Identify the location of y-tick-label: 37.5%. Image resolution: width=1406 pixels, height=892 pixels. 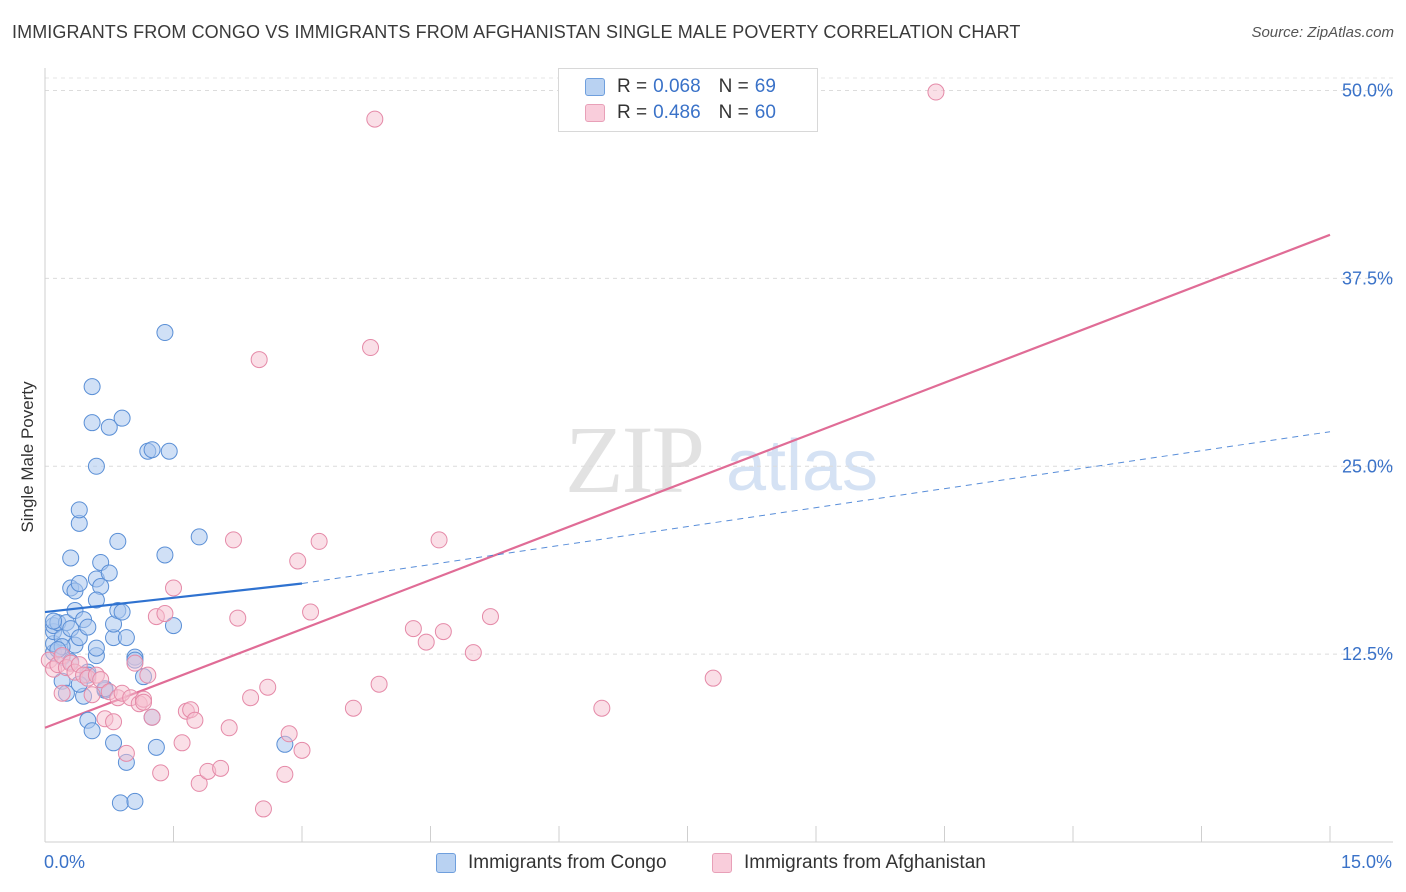
(1367, 278).